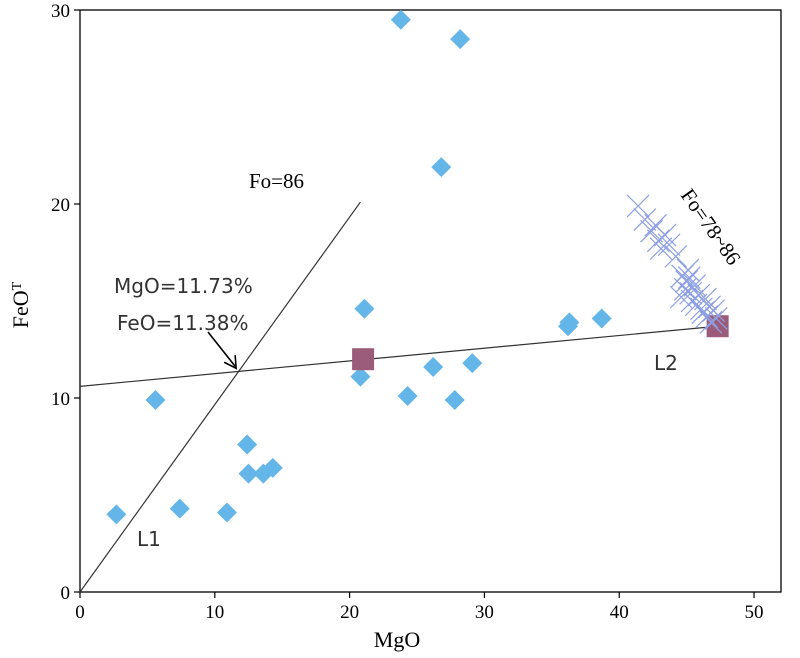  Describe the element at coordinates (66, 593) in the screenshot. I see `y-tick-label: 0` at that location.